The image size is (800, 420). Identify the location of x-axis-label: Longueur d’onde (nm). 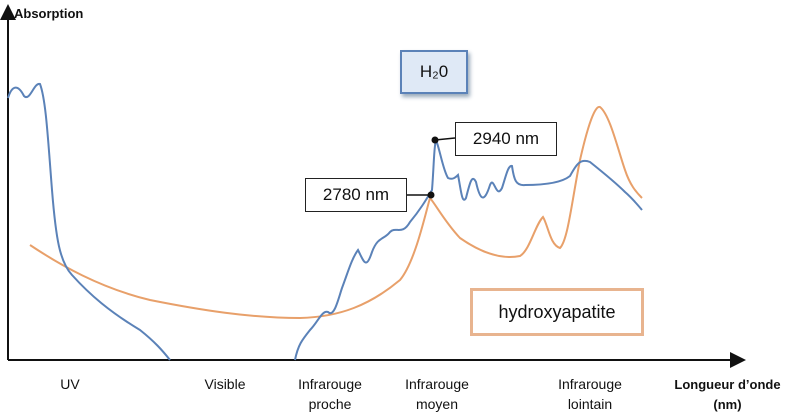
(727, 395).